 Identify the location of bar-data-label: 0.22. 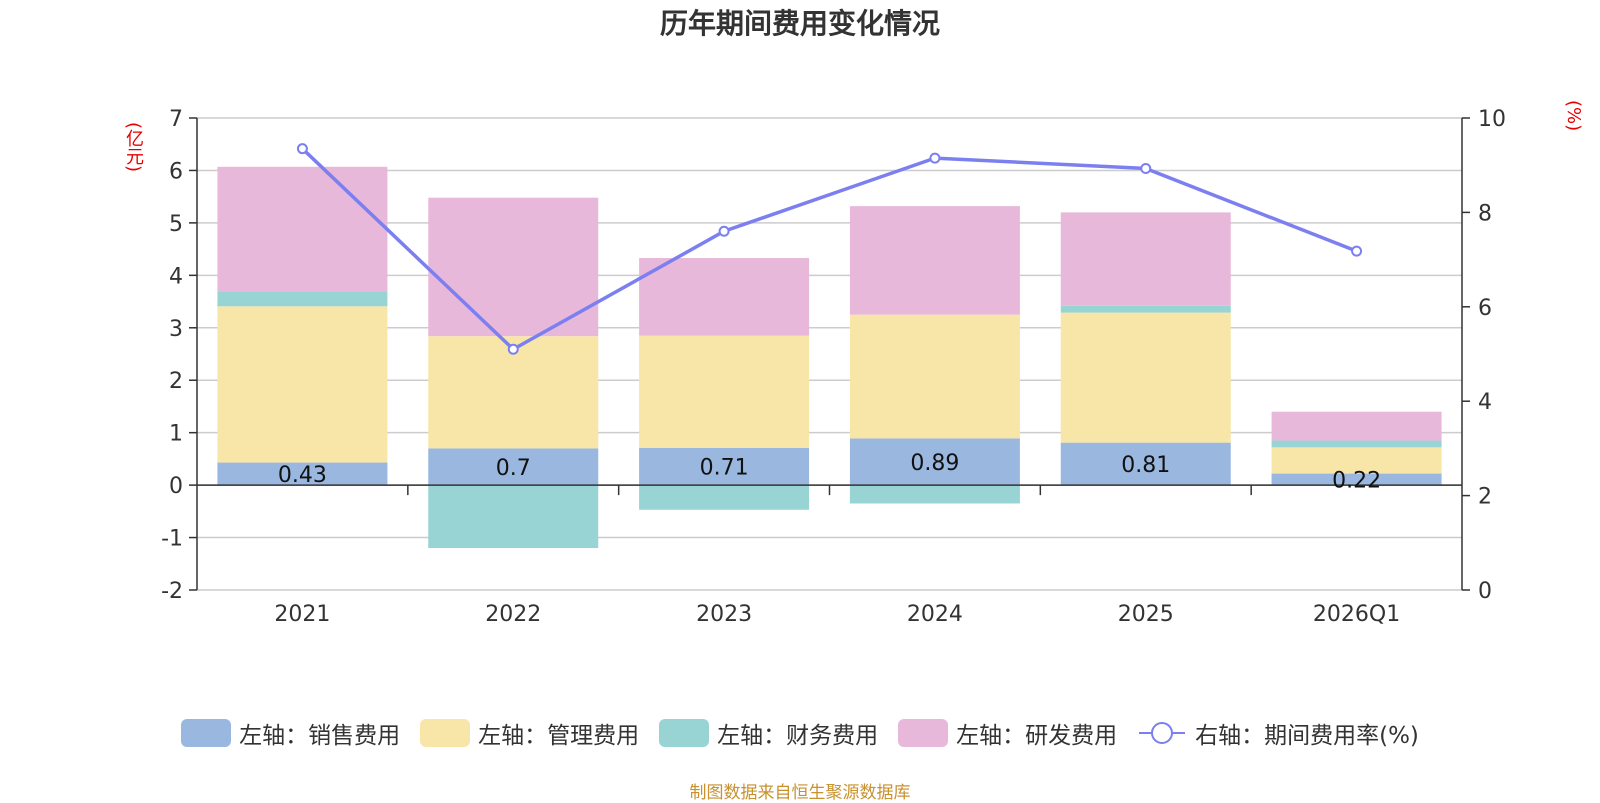
(1356, 480).